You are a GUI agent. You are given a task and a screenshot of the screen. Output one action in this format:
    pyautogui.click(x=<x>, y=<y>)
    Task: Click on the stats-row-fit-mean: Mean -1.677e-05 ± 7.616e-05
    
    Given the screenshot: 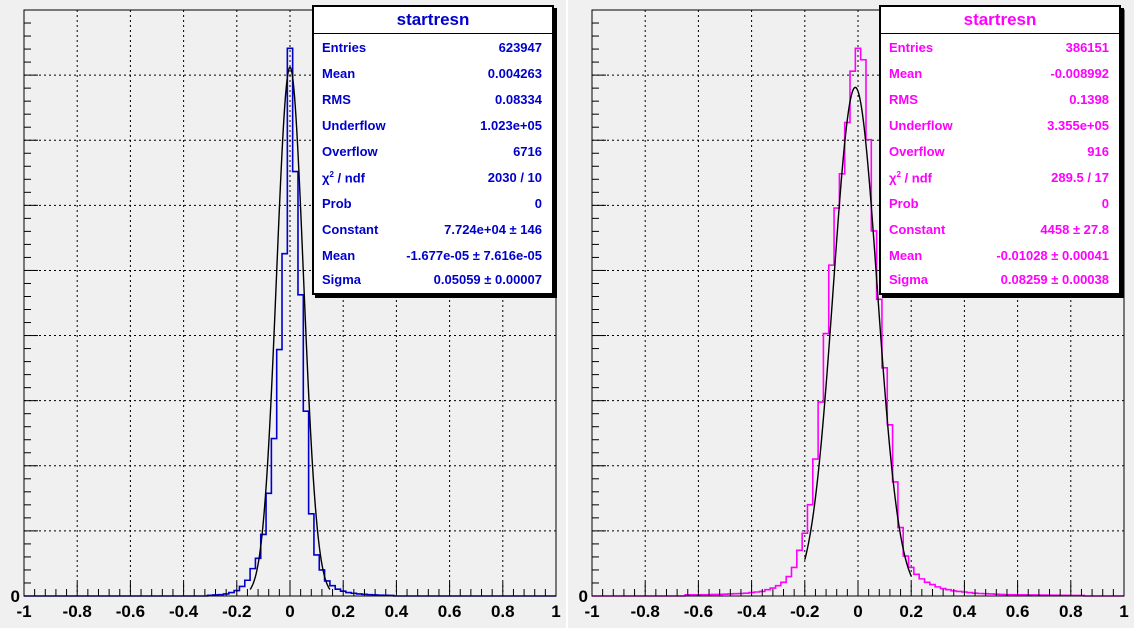 What is the action you would take?
    pyautogui.click(x=432, y=256)
    